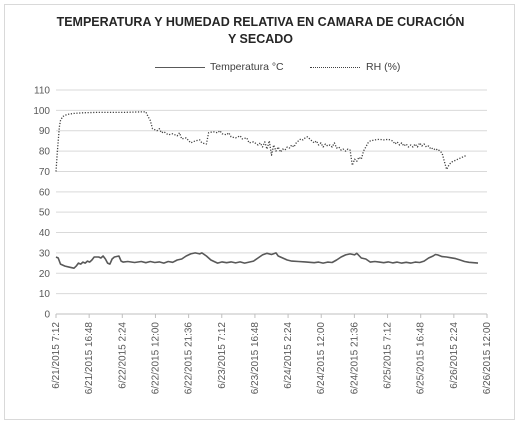 The width and height of the screenshot is (521, 426). What do you see at coordinates (180, 67) in the screenshot?
I see `legend-swatch-temperatura` at bounding box center [180, 67].